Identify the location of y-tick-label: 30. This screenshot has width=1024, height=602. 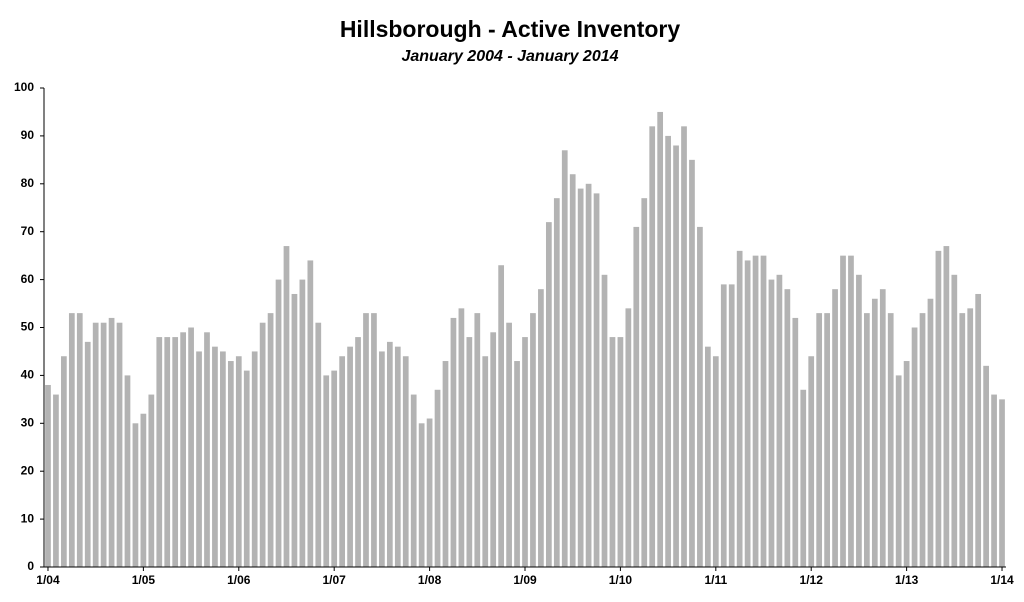
(28, 422).